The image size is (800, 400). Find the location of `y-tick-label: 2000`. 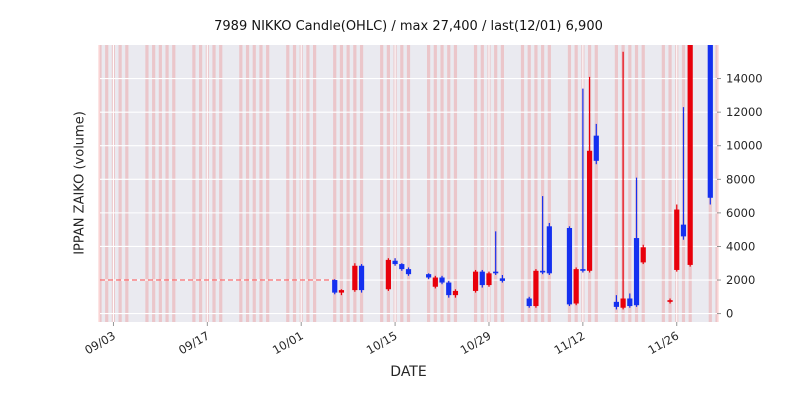

y-tick-label: 2000 is located at coordinates (740, 280).